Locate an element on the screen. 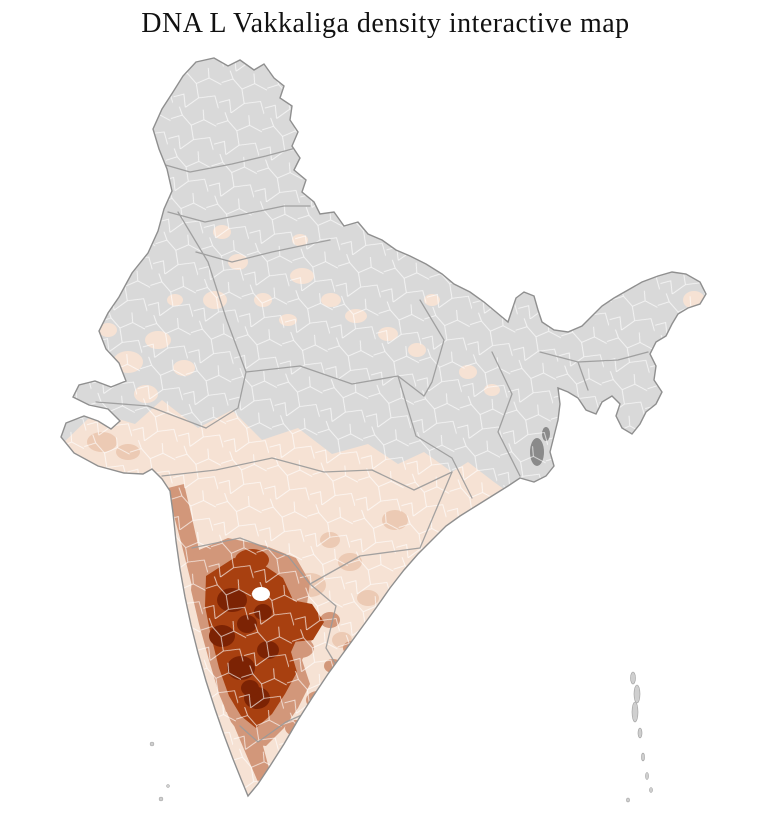  andaman-islands is located at coordinates (639, 737).